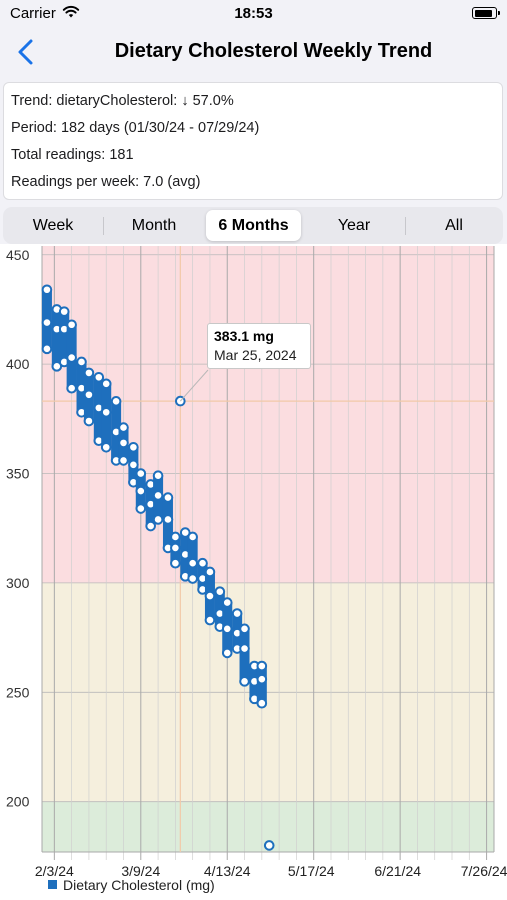  What do you see at coordinates (18, 692) in the screenshot?
I see `y-tick-label: 250` at bounding box center [18, 692].